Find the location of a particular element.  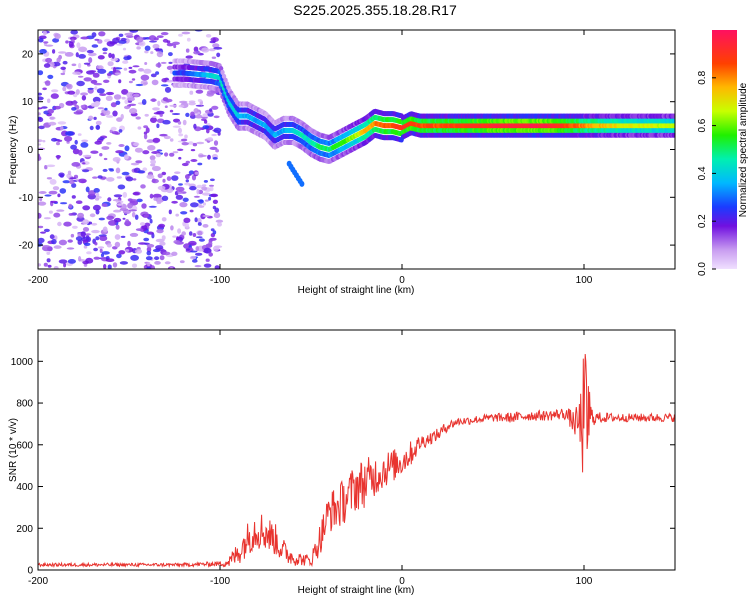

colorbar-tick-label: 0.2 is located at coordinates (702, 221).